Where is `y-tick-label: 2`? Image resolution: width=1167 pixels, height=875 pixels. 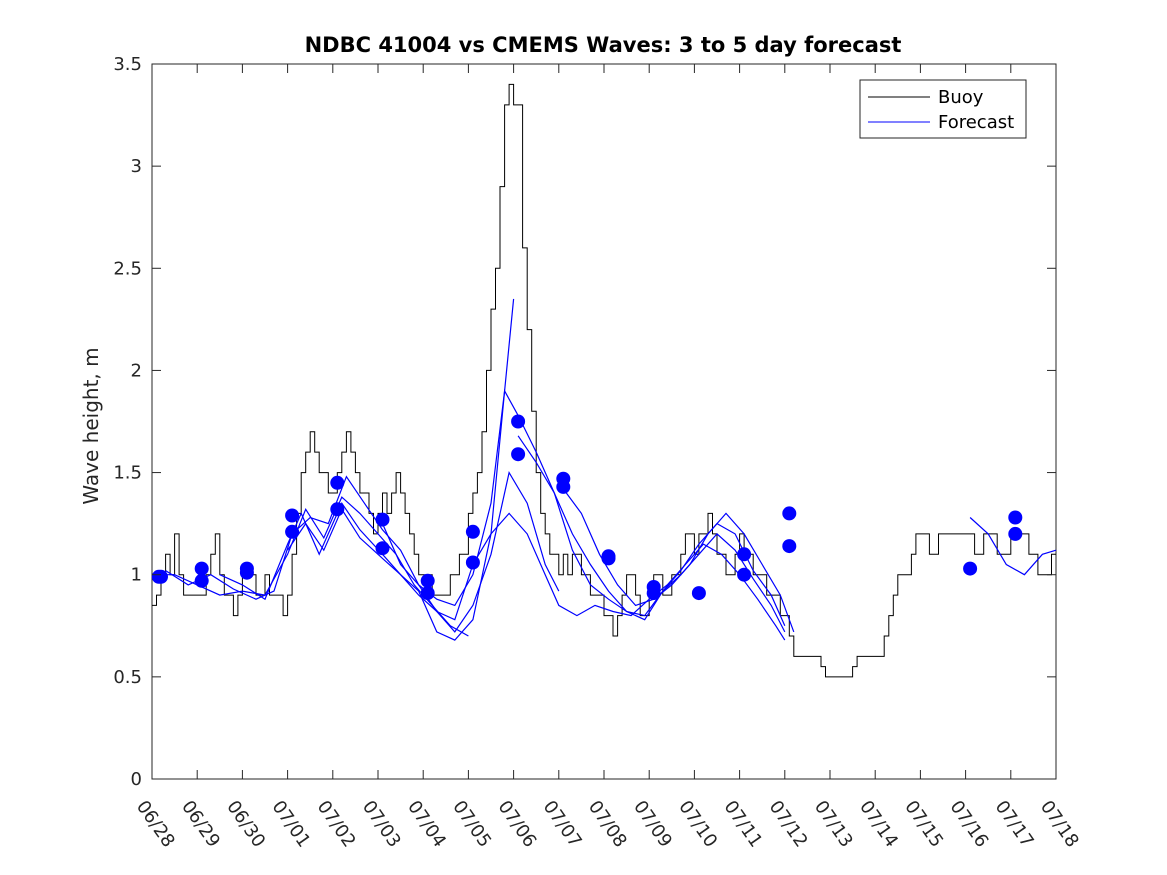 y-tick-label: 2 is located at coordinates (136, 370).